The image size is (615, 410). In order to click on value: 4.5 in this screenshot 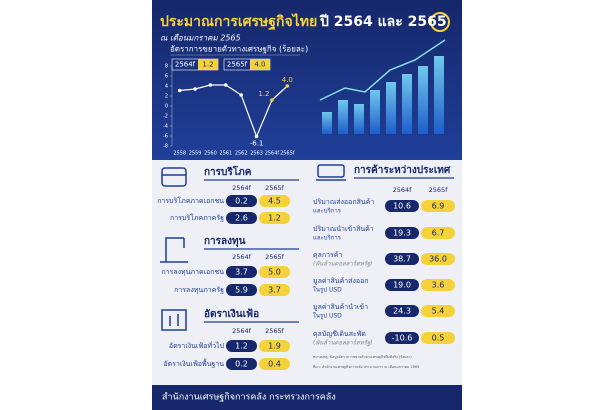, I will do `click(274, 201)`.